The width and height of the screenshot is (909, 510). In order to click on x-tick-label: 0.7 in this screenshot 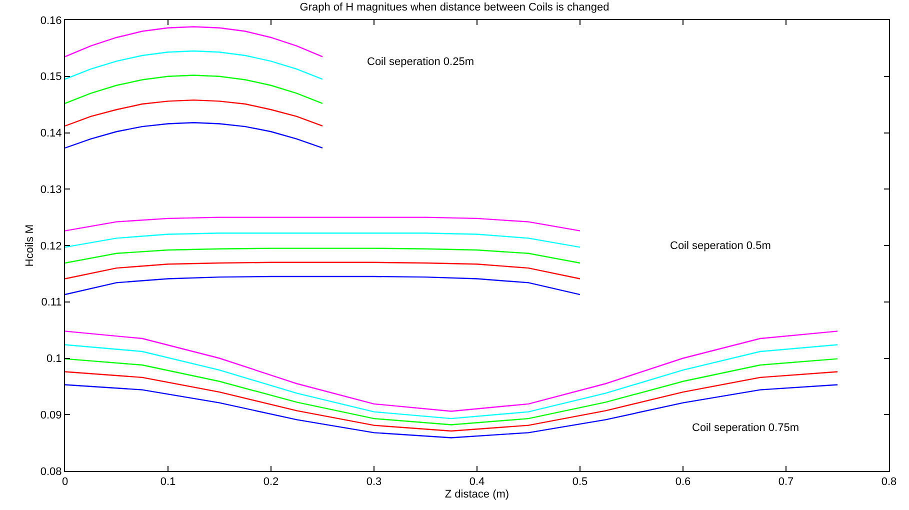, I will do `click(786, 482)`.